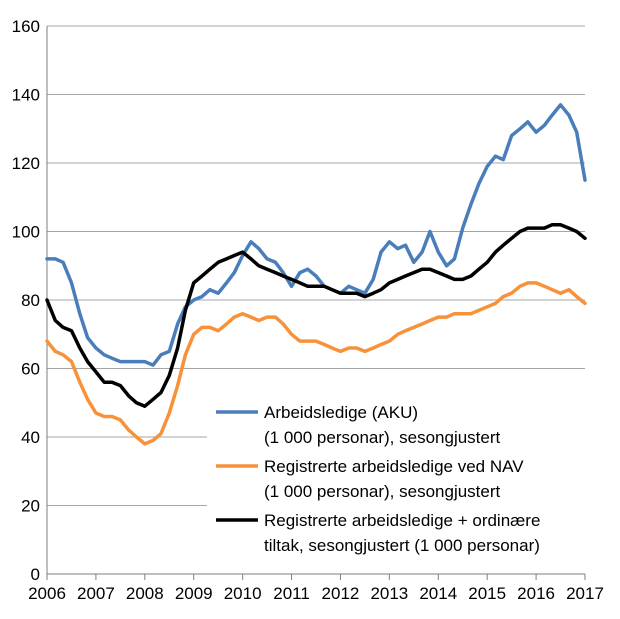 The height and width of the screenshot is (619, 620). Describe the element at coordinates (145, 593) in the screenshot. I see `x-tick-label: 2008` at that location.